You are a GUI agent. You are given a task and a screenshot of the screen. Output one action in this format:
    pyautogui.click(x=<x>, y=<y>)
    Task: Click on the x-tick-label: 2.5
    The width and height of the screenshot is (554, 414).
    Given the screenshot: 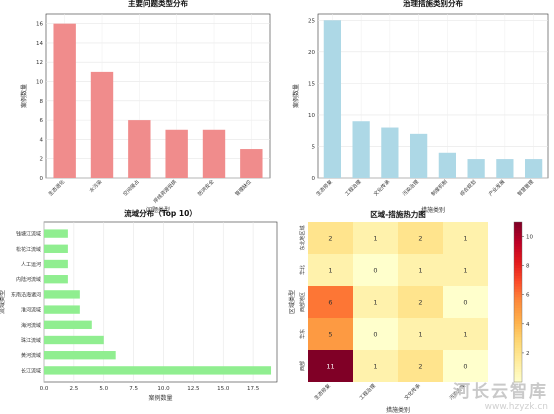 What is the action you would take?
    pyautogui.click(x=73, y=389)
    